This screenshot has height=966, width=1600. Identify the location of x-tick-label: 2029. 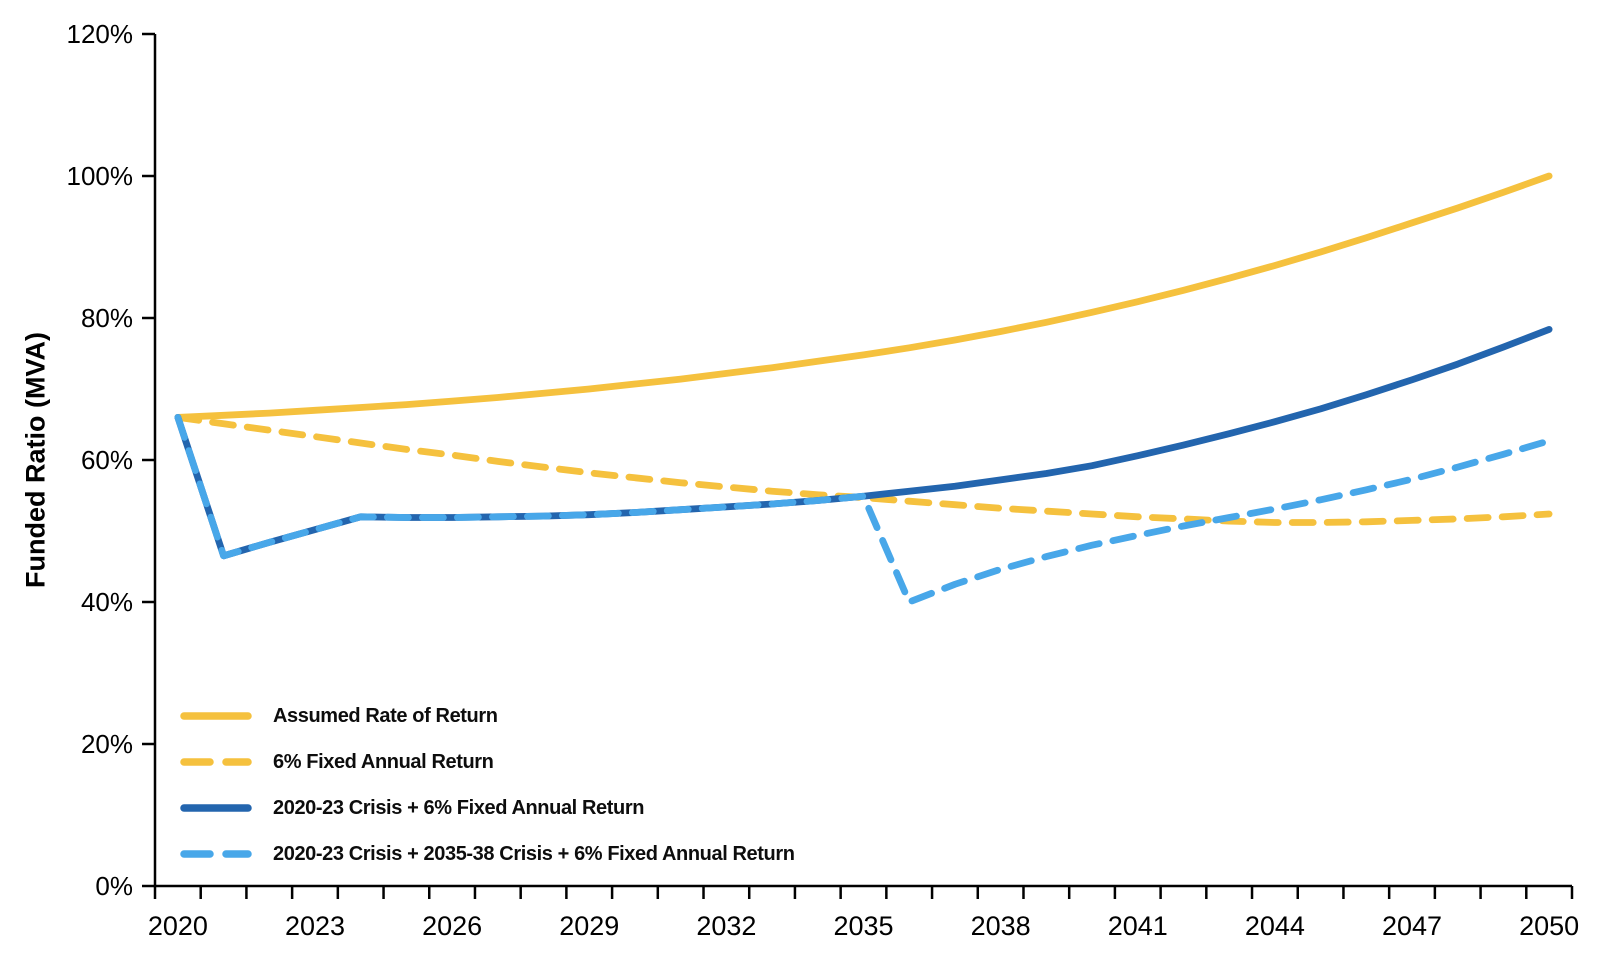
(589, 926).